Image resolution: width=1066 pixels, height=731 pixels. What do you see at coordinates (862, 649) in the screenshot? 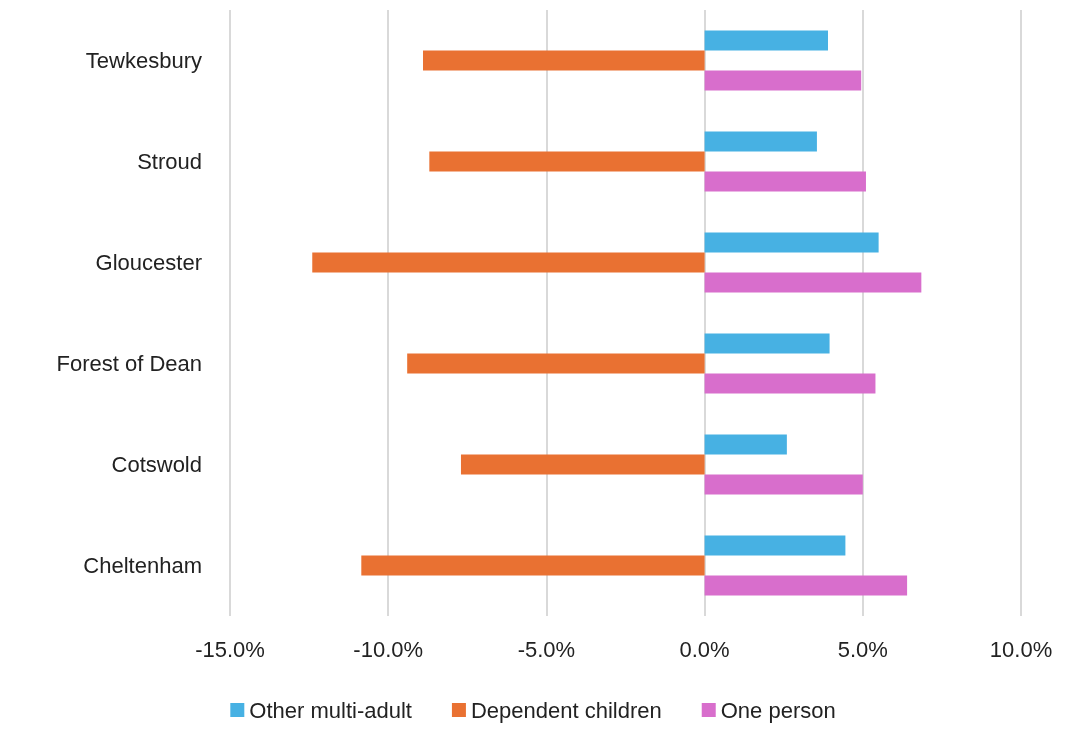
I see `x-tick-label: 5.0%` at bounding box center [862, 649].